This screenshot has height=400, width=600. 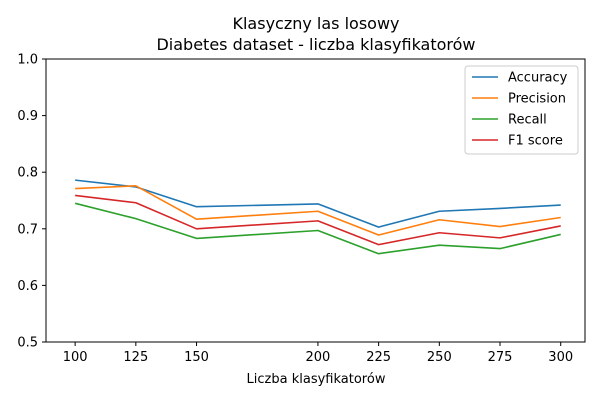 I want to click on x-tick-label: 250, so click(x=439, y=357).